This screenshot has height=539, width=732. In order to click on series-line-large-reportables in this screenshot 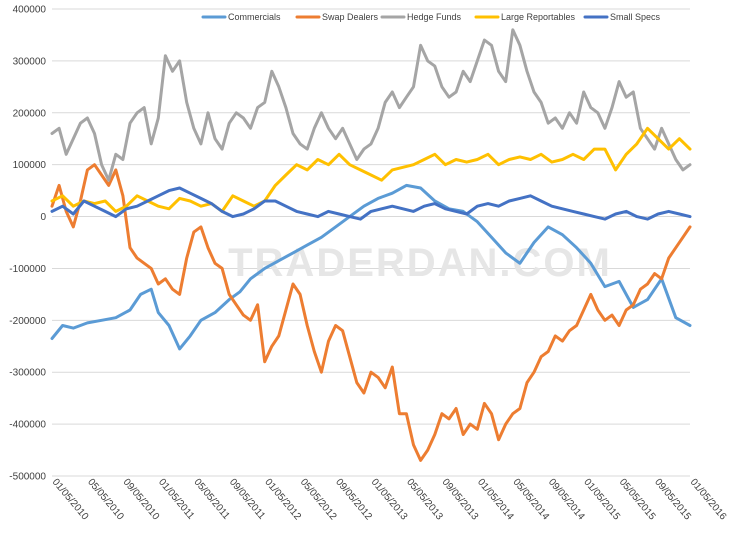, I will do `click(371, 169)`.